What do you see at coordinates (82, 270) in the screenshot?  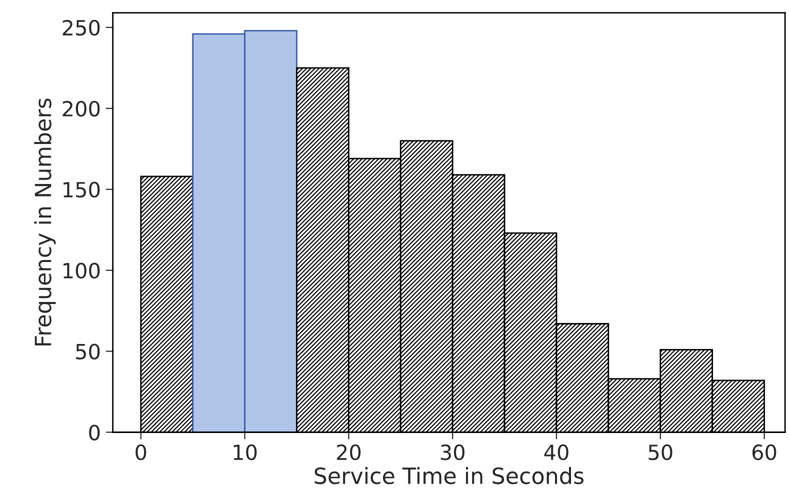 I see `y-tick-label: 100` at bounding box center [82, 270].